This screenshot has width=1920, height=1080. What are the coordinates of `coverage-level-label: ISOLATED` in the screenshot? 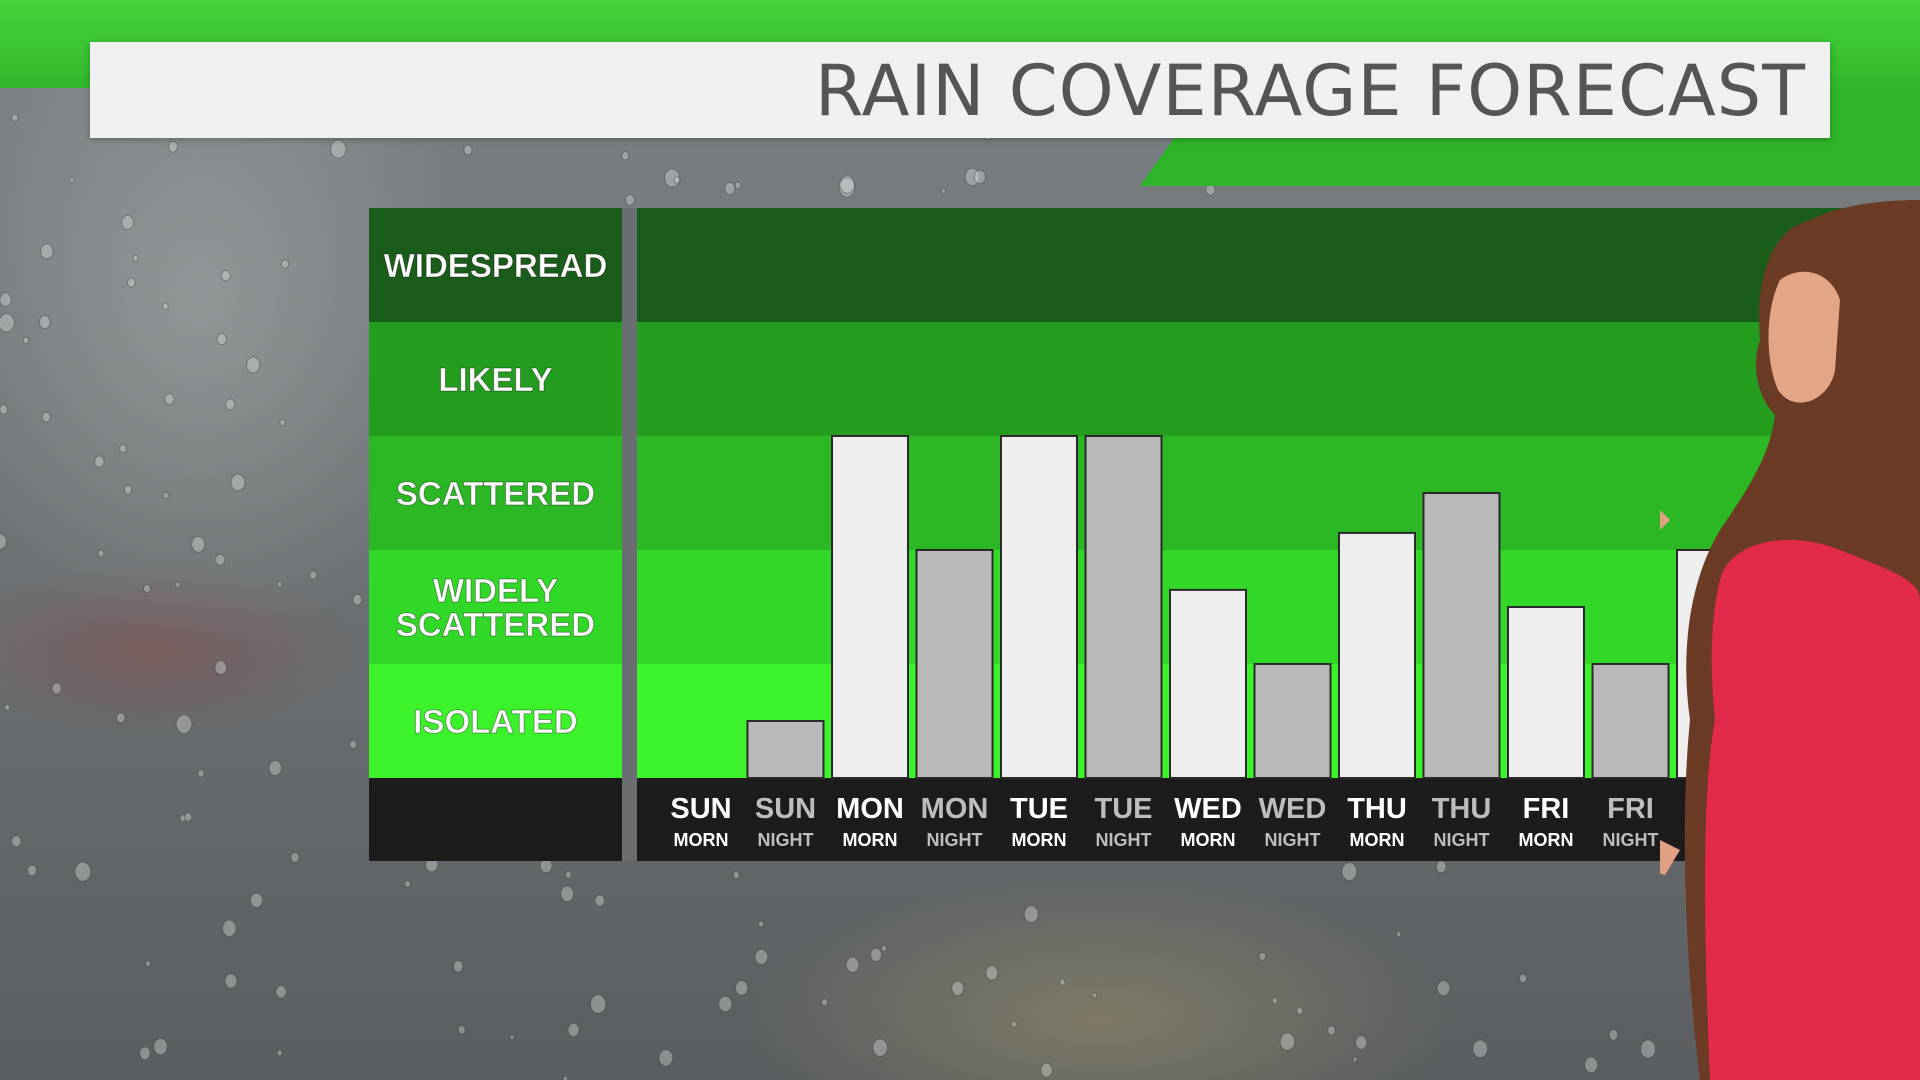 It's located at (495, 721).